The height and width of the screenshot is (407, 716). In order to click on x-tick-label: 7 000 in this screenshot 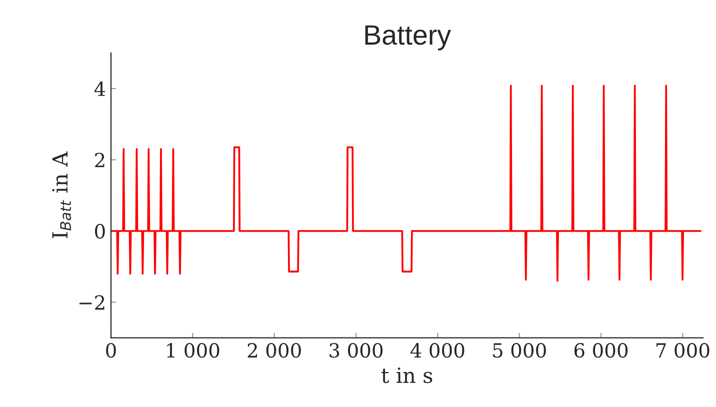, I will do `click(683, 350)`.